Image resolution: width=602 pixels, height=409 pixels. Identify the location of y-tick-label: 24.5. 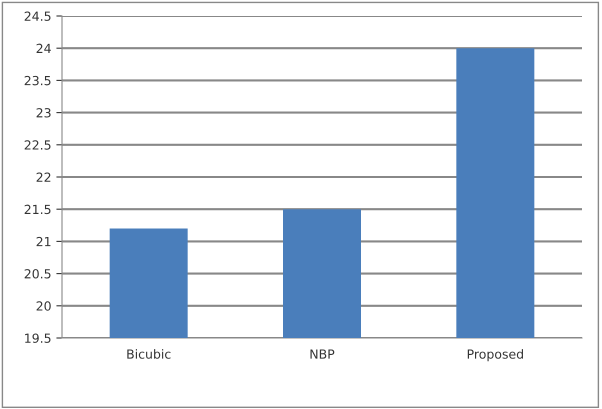
(37, 16).